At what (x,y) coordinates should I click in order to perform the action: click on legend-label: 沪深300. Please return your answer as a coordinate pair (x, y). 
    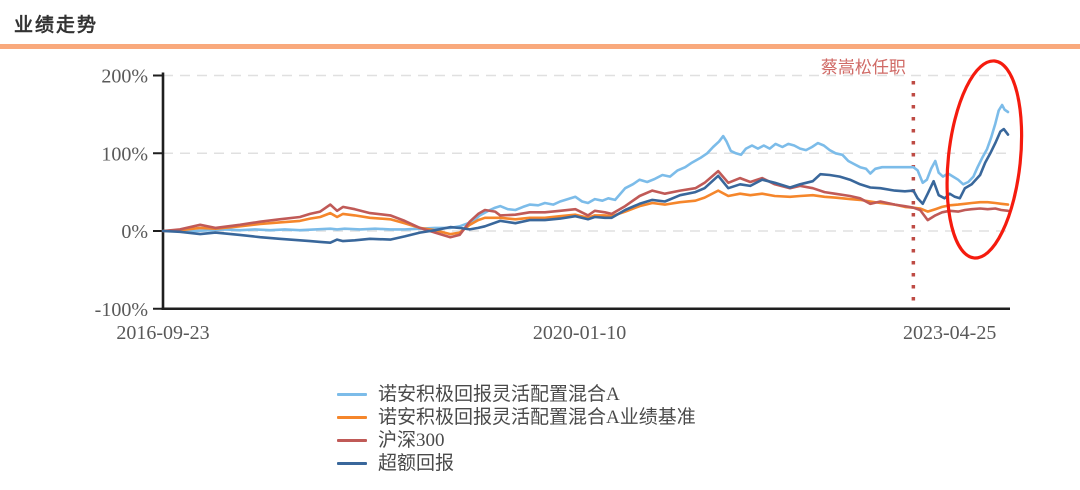
    Looking at the image, I should click on (411, 440).